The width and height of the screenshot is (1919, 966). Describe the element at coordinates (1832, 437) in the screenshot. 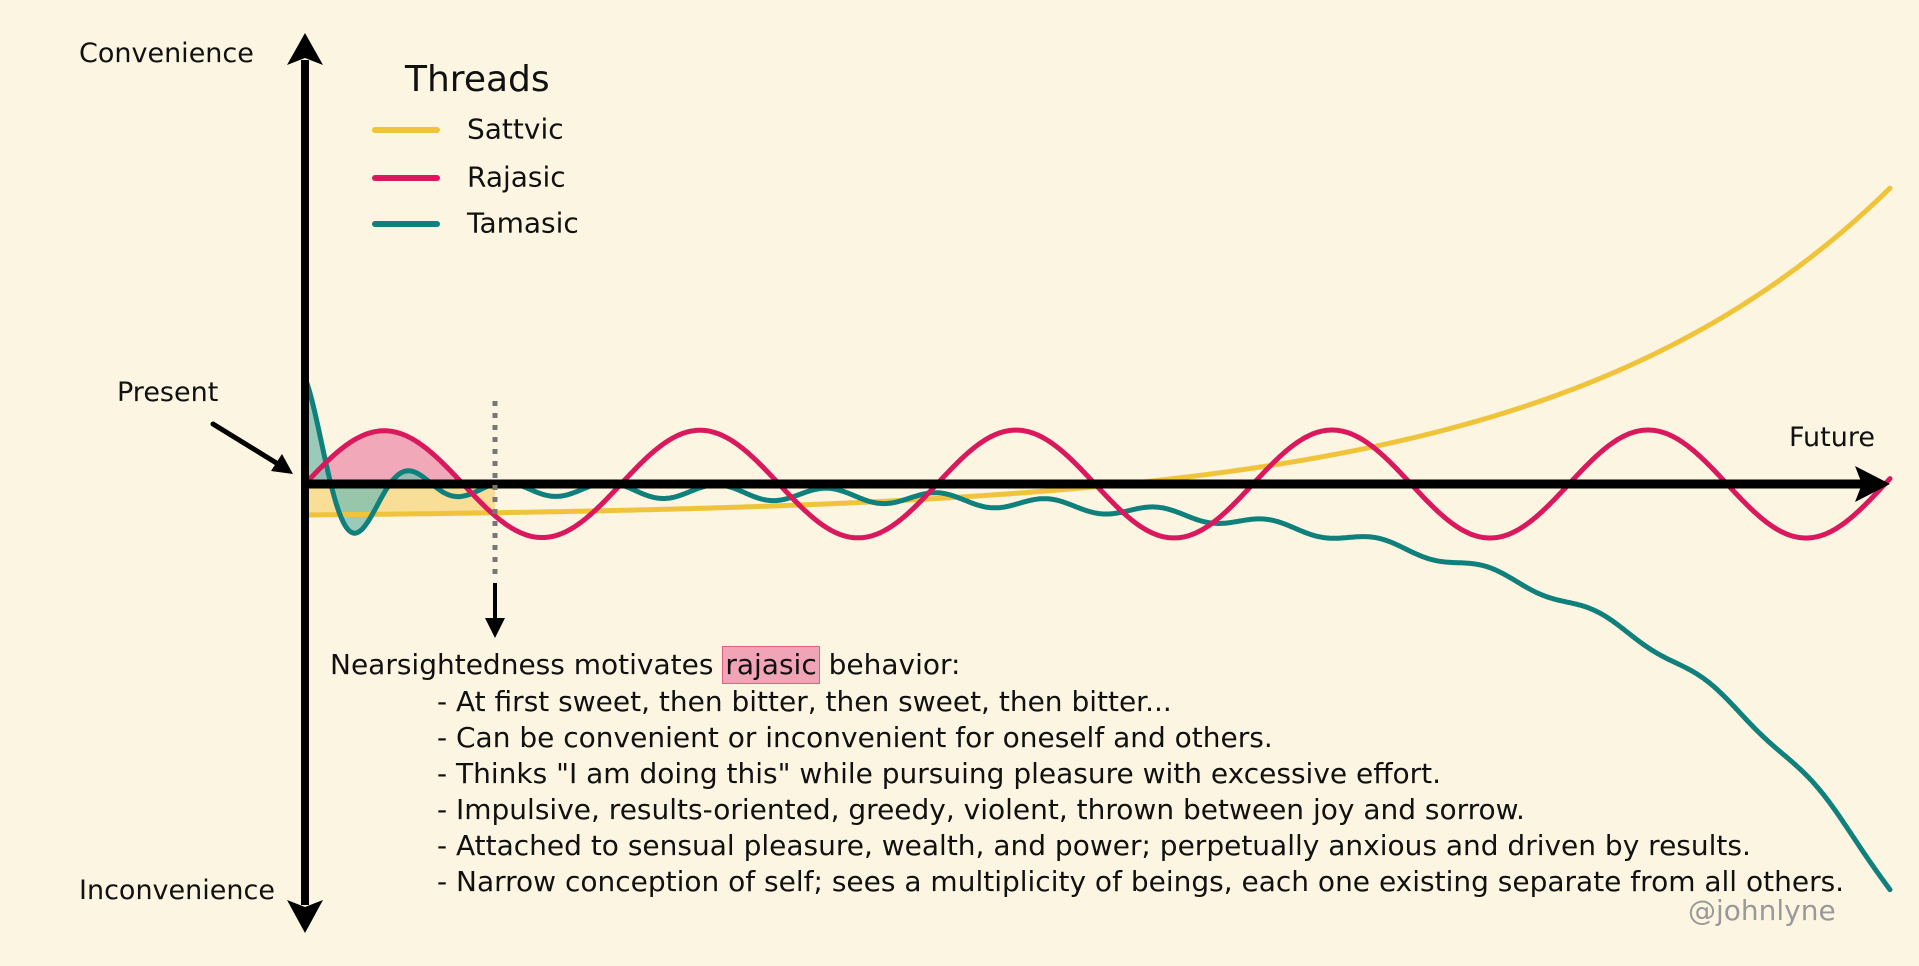

I see `future-label: Future` at that location.